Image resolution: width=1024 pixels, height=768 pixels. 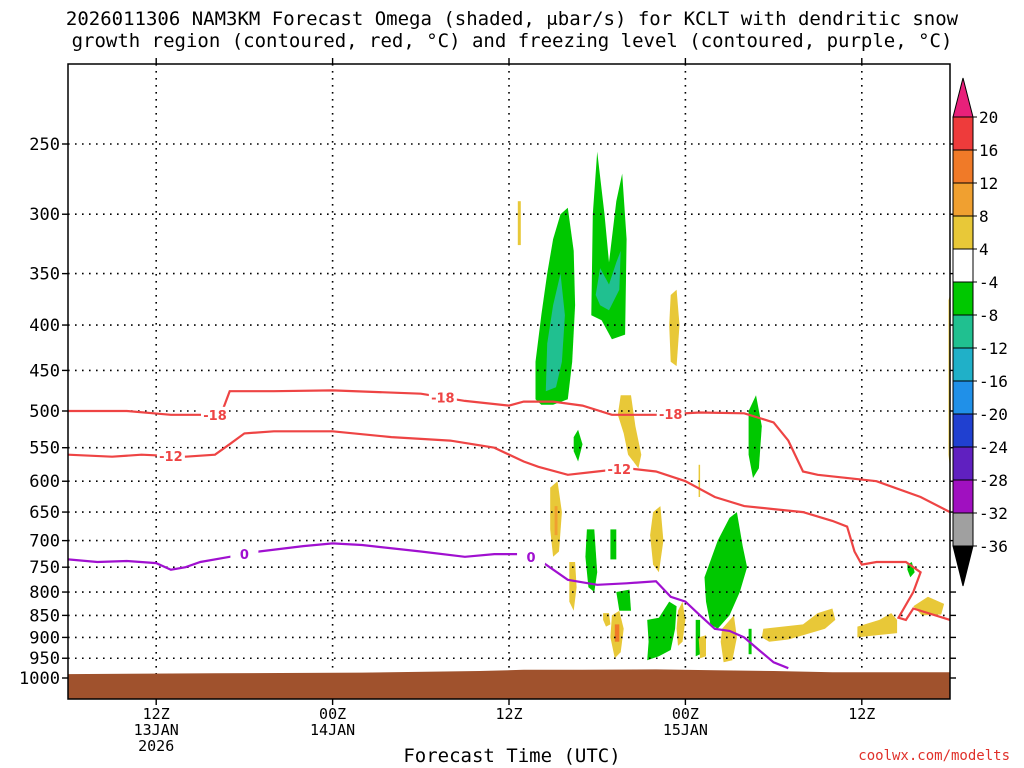 I want to click on x-tick-label: 15JAN, so click(x=685, y=730).